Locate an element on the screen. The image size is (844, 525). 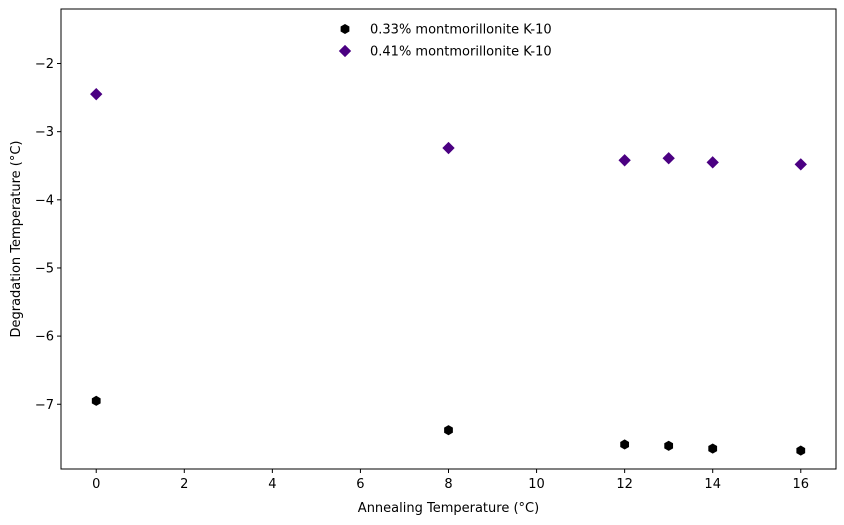
x-tick-label: 2 is located at coordinates (184, 484).